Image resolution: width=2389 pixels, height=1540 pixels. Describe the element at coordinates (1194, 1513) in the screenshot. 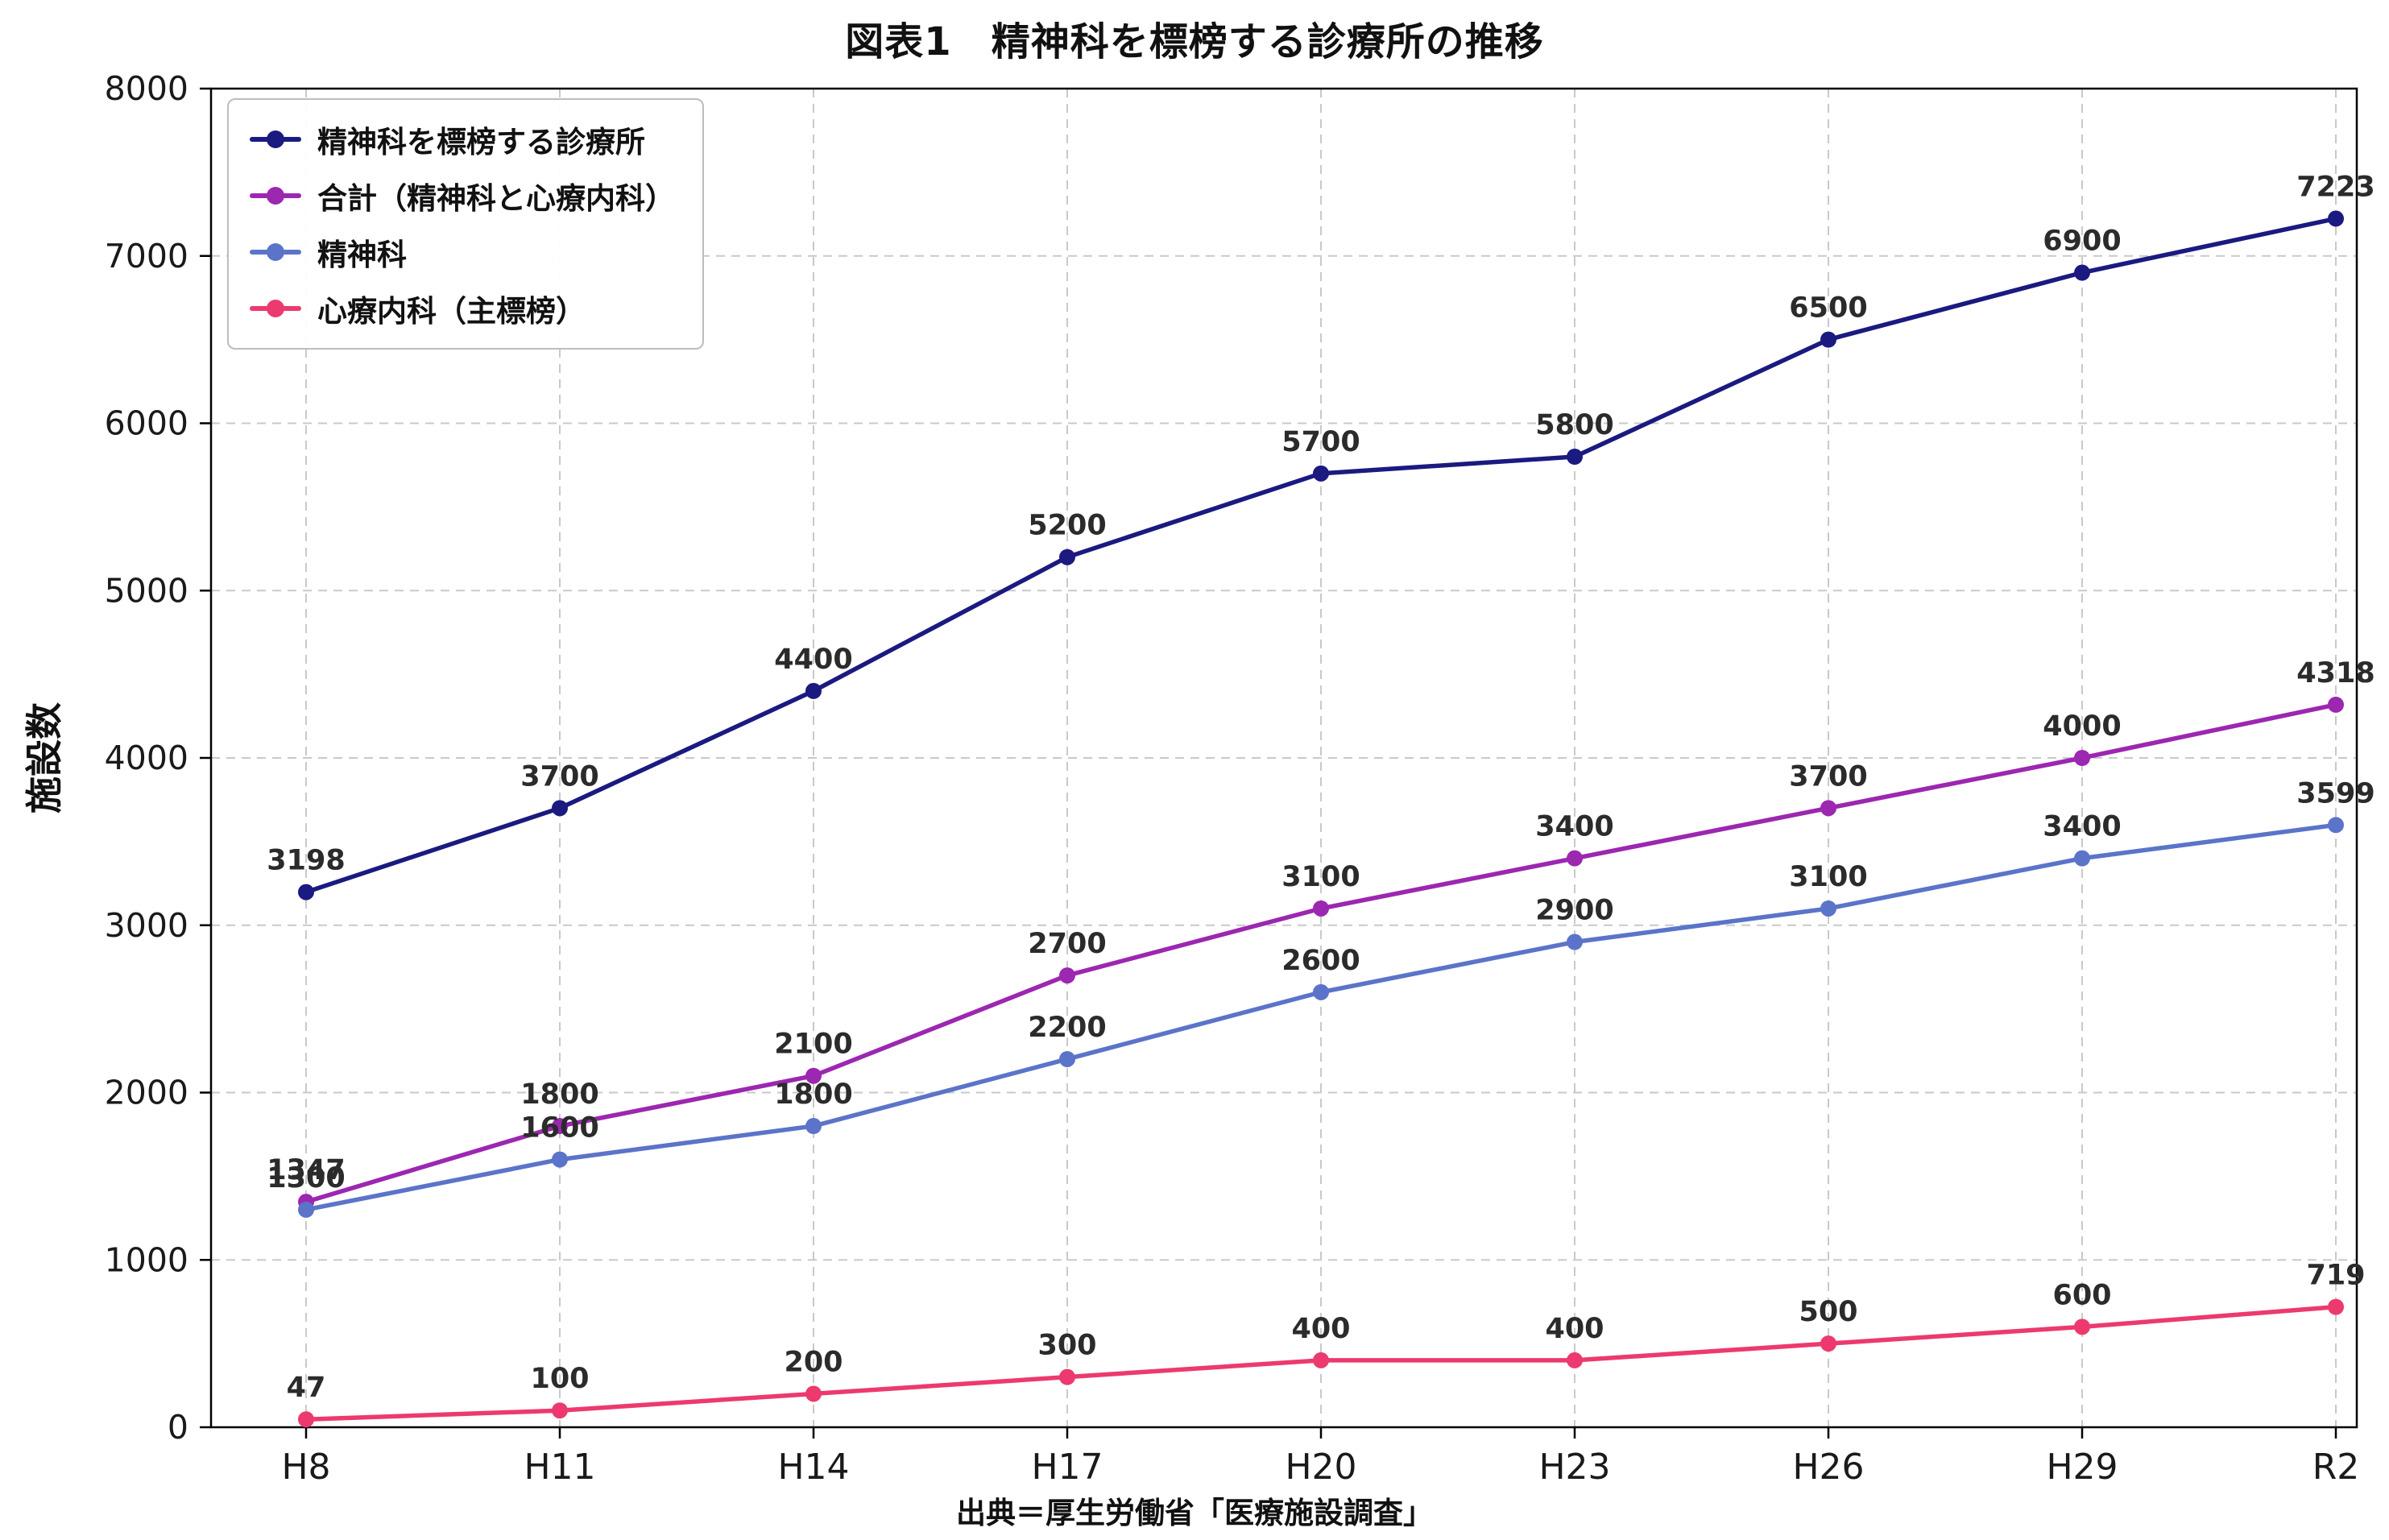

I see `source-caption: 出典＝厚生労働省「医療施設調査」` at that location.